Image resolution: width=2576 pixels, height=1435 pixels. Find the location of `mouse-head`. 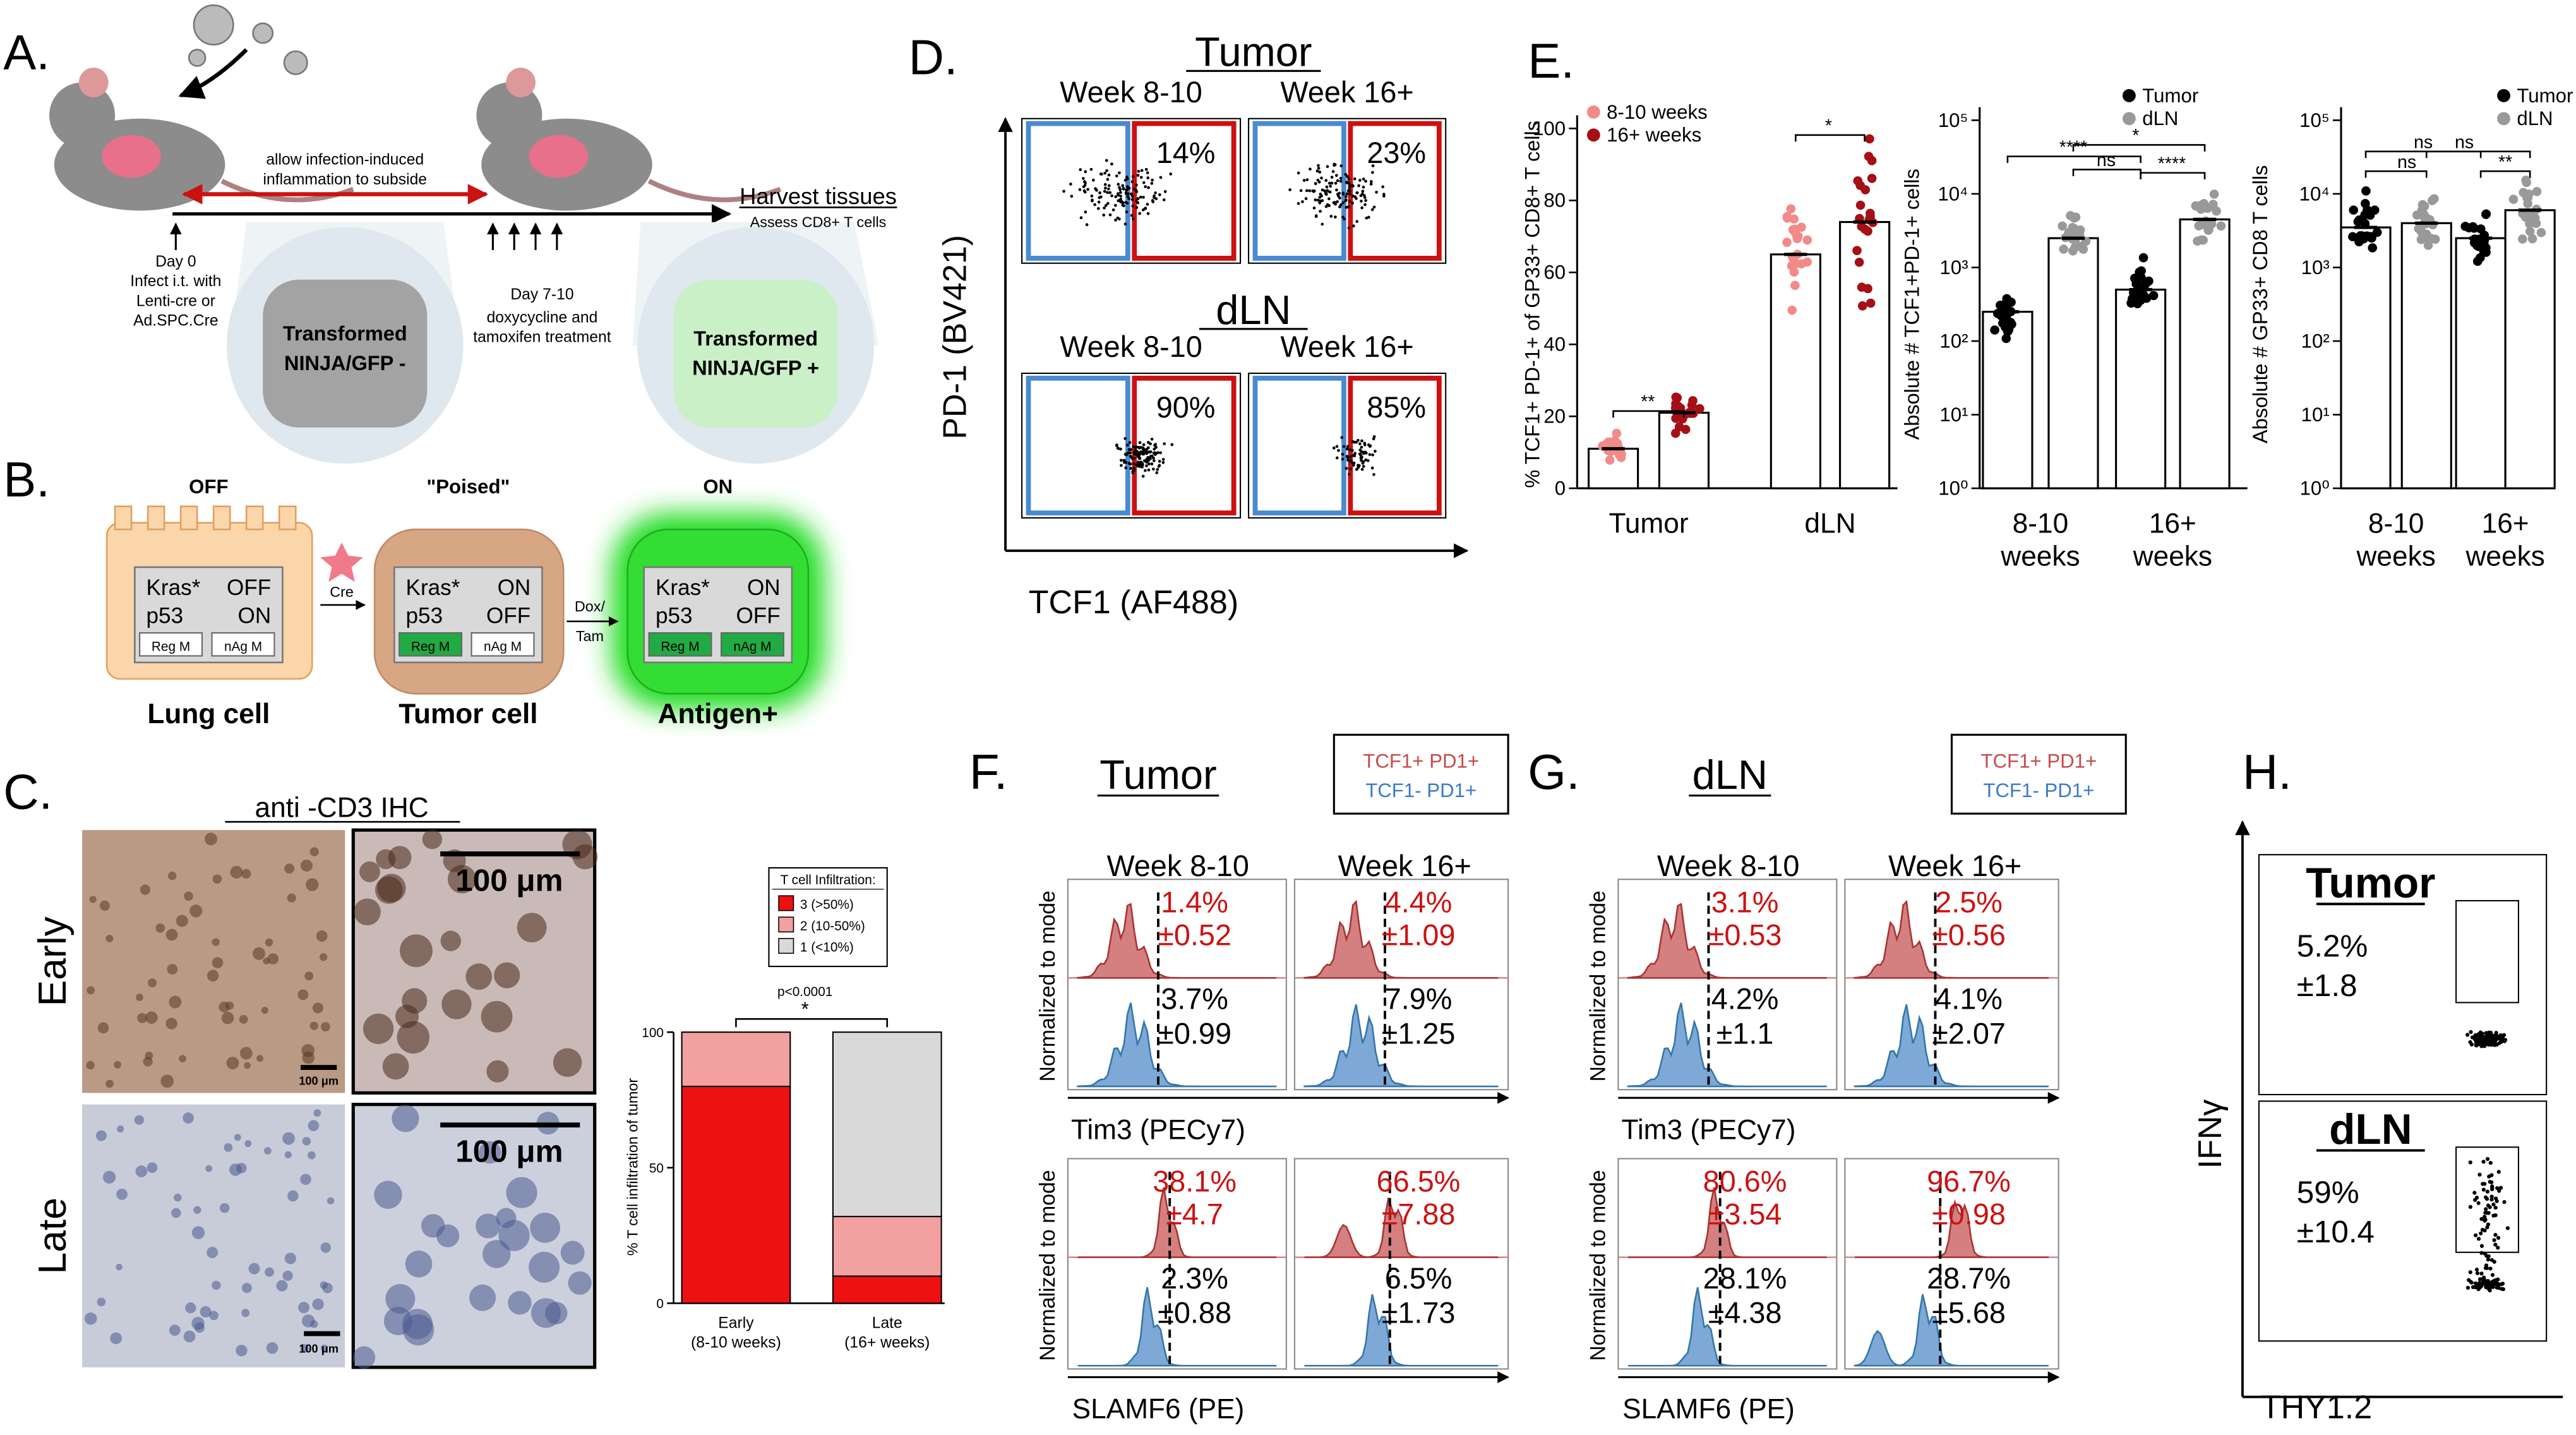

mouse-head is located at coordinates (509, 115).